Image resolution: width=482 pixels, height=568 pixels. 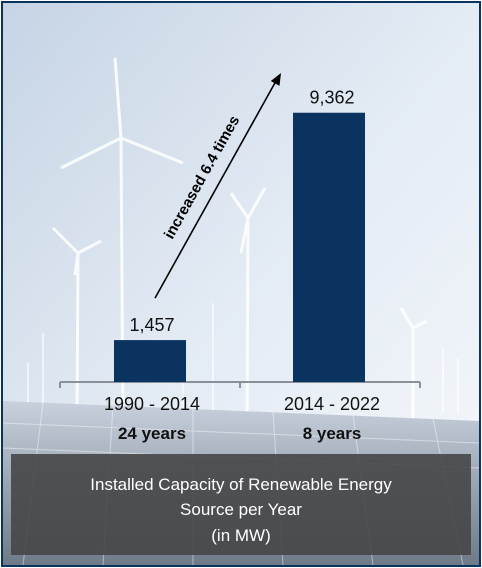 What do you see at coordinates (332, 433) in the screenshot?
I see `duration-label-1: 8 years` at bounding box center [332, 433].